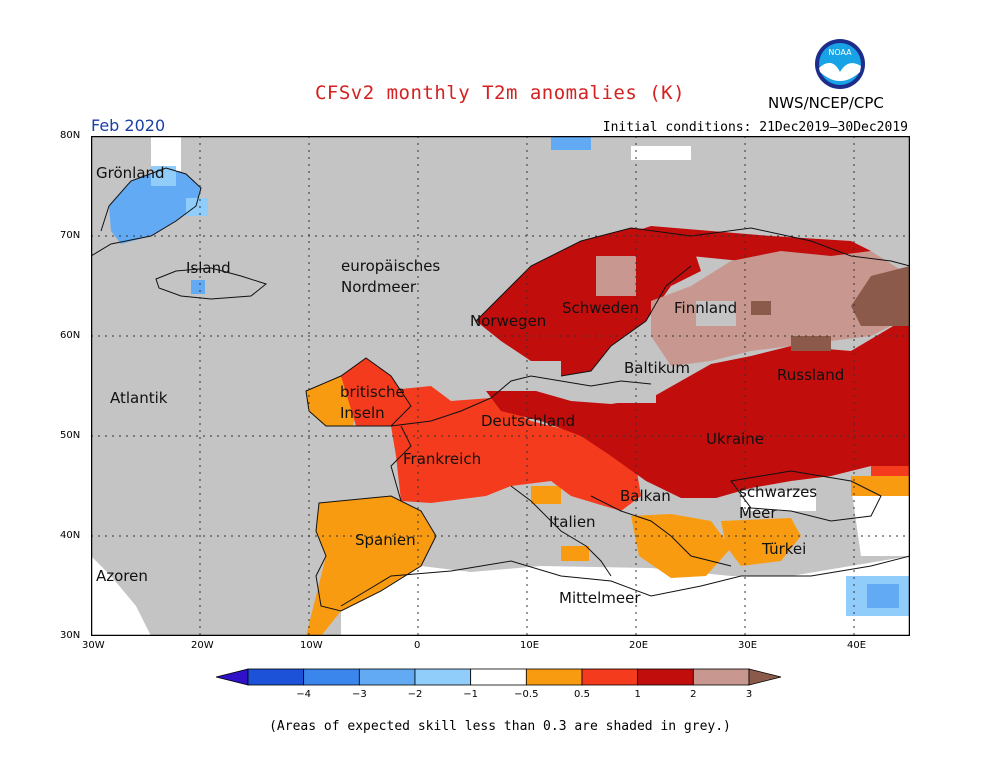 The width and height of the screenshot is (1000, 773). What do you see at coordinates (385, 540) in the screenshot?
I see `region-spanien: Spanien` at bounding box center [385, 540].